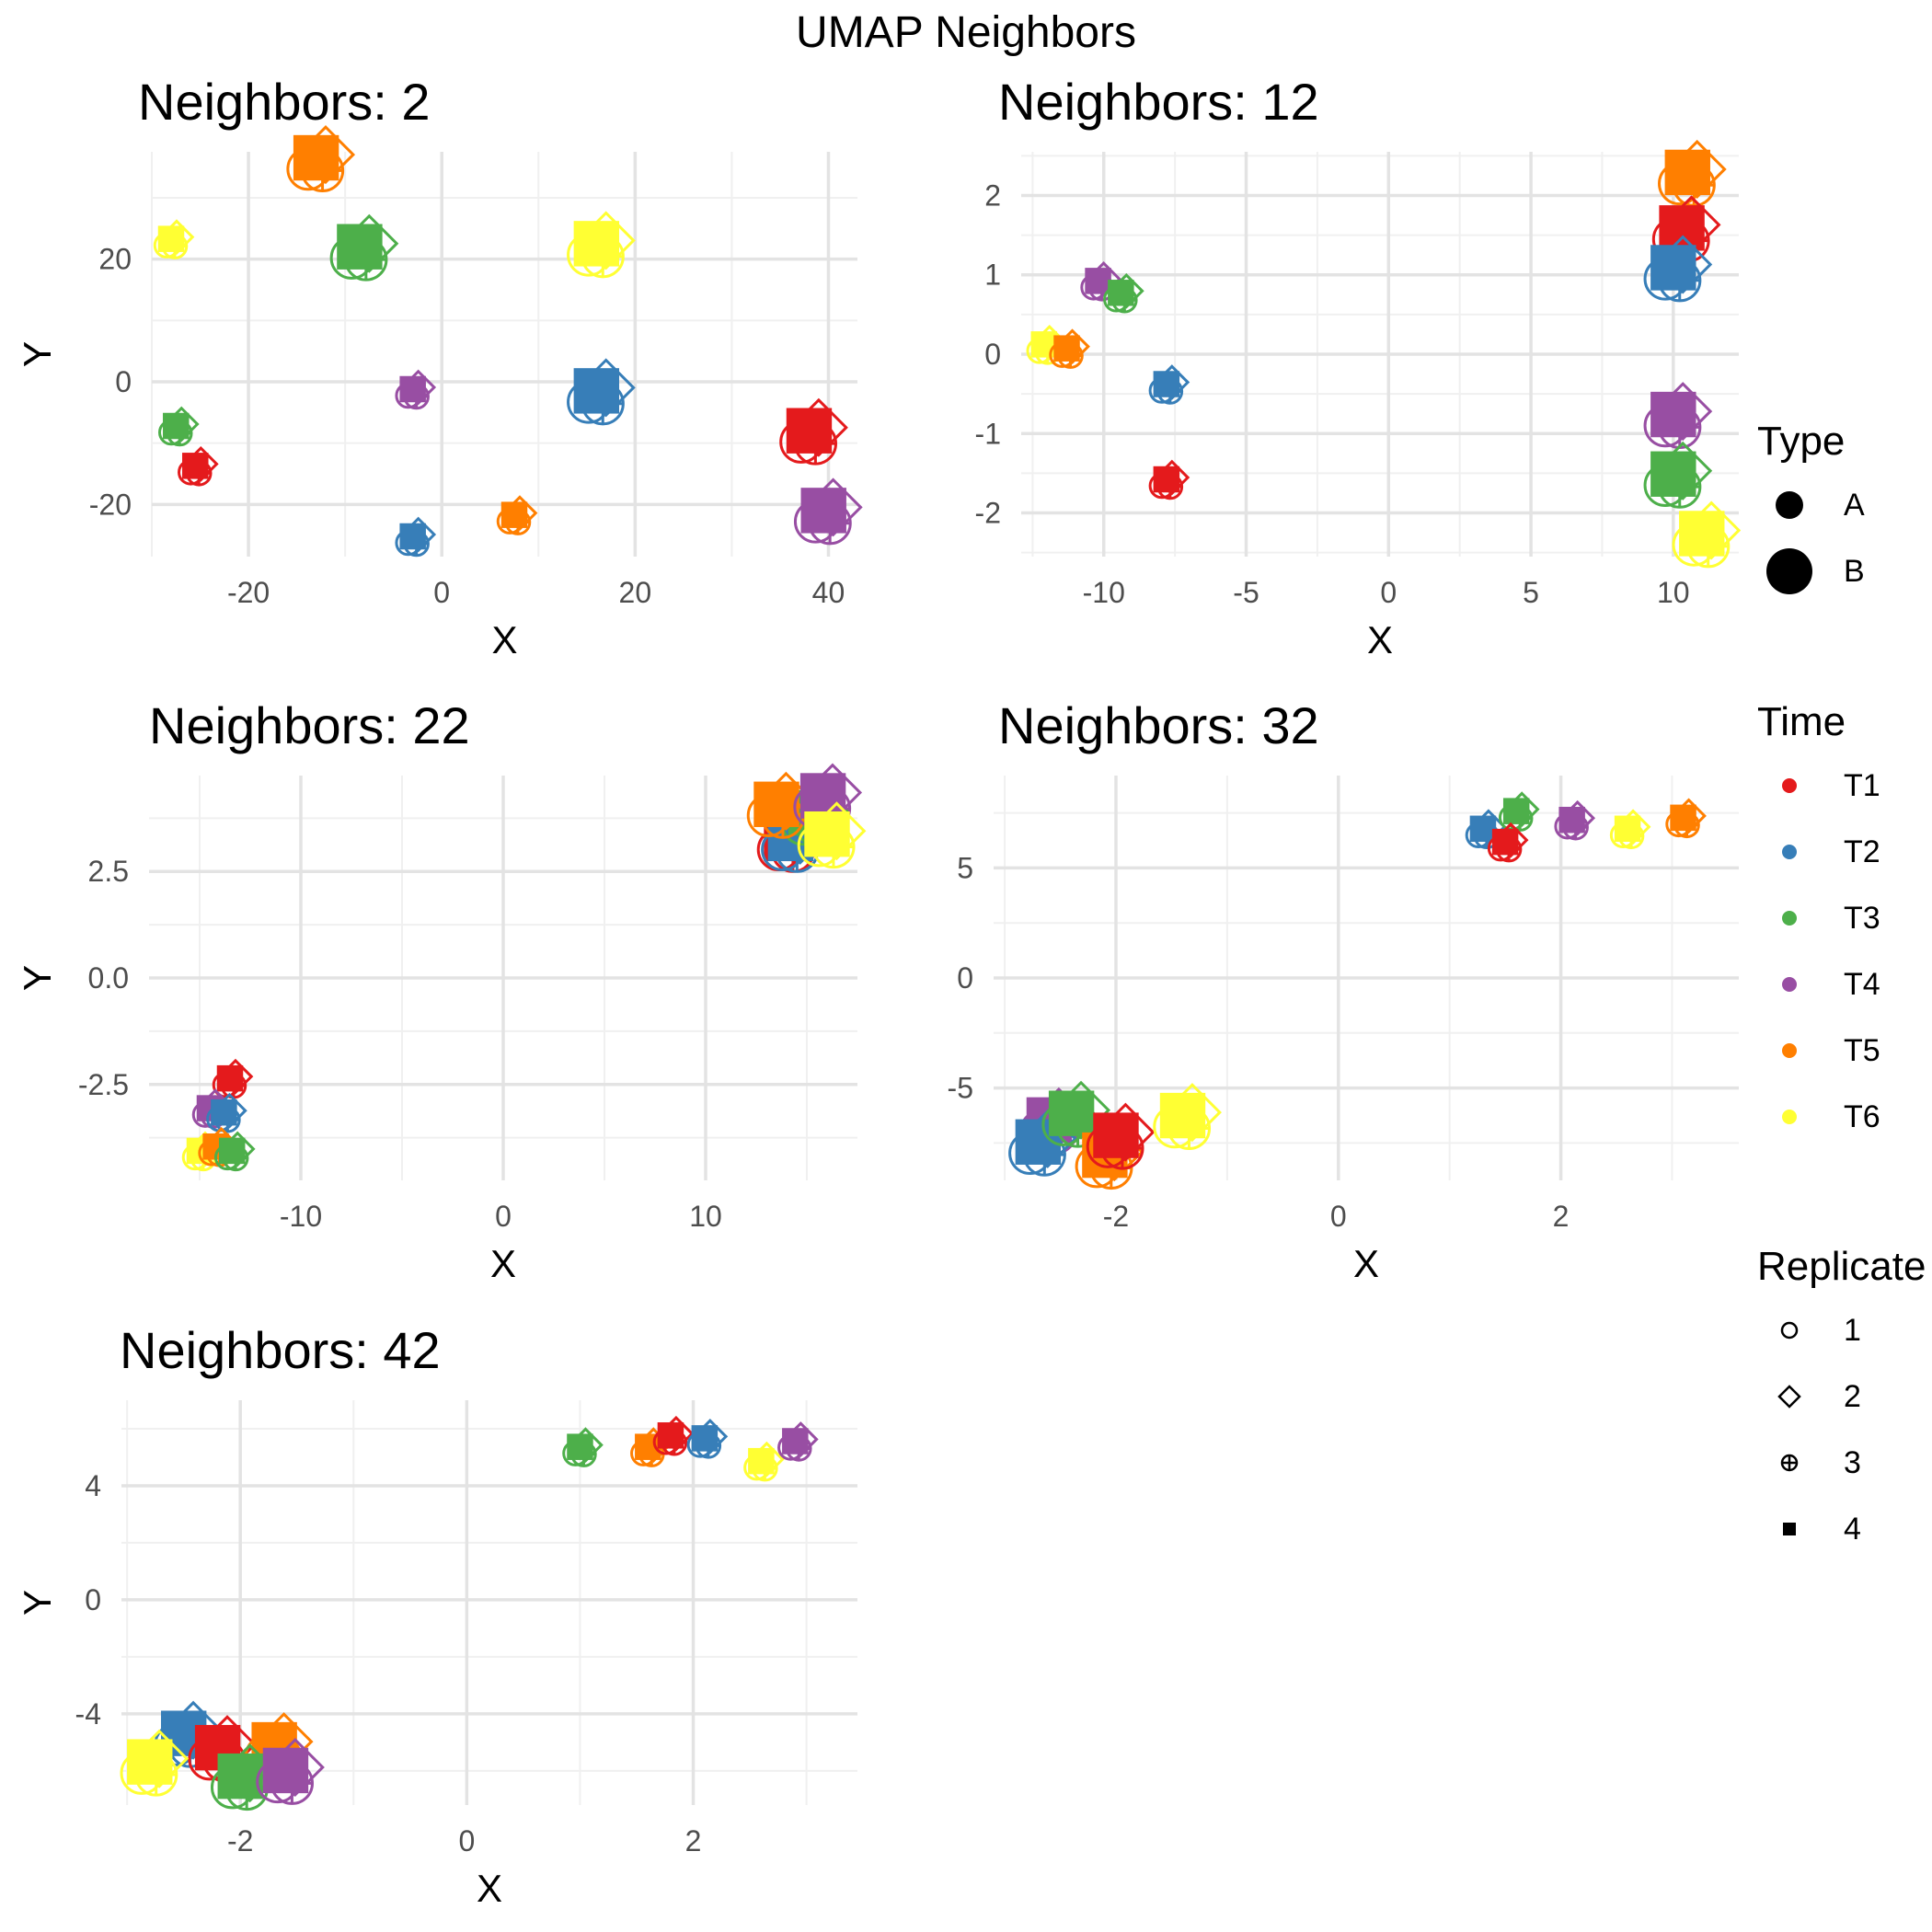 The height and width of the screenshot is (1932, 1932). Describe the element at coordinates (88, 1714) in the screenshot. I see `y-tick-label: -4` at that location.